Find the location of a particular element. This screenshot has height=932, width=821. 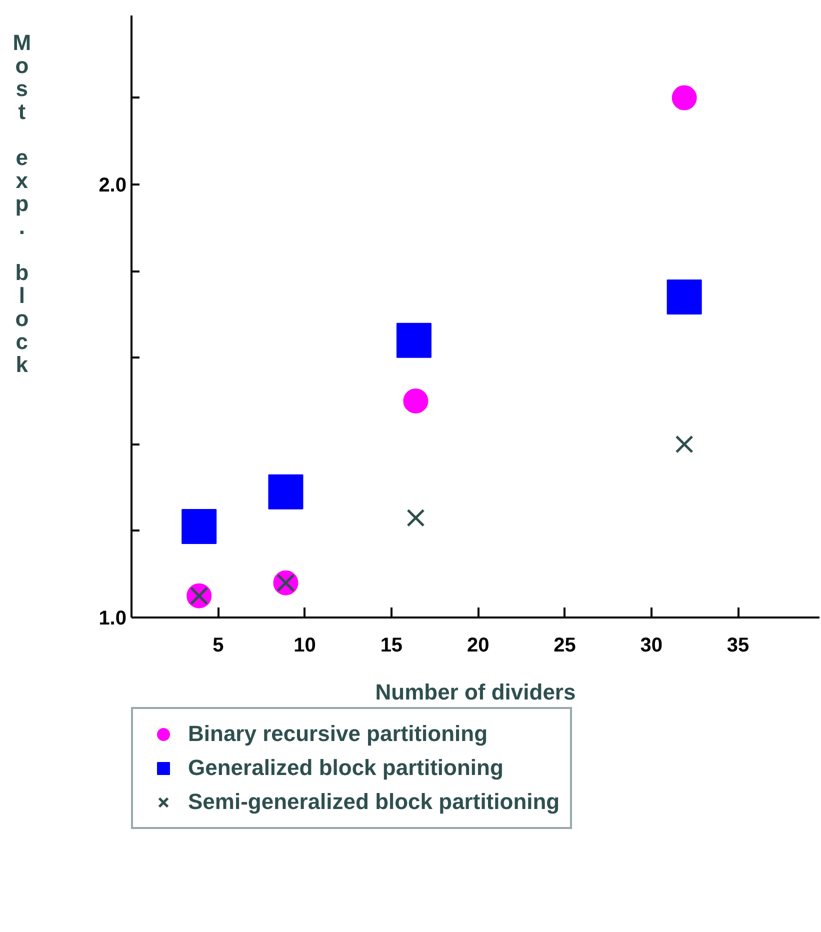

y-tick-label: 1.0 is located at coordinates (112, 619).